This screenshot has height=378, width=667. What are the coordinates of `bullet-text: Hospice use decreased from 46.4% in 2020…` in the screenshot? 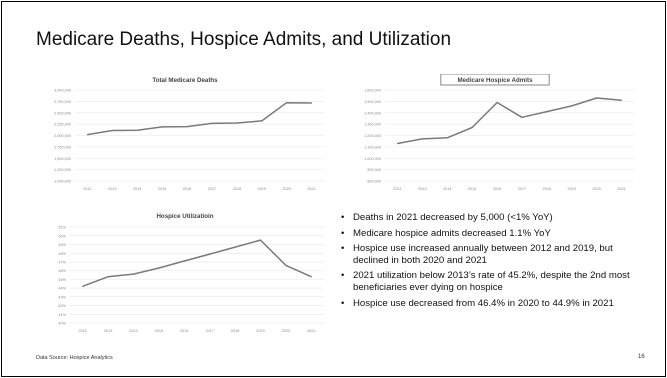 It's located at (483, 303).